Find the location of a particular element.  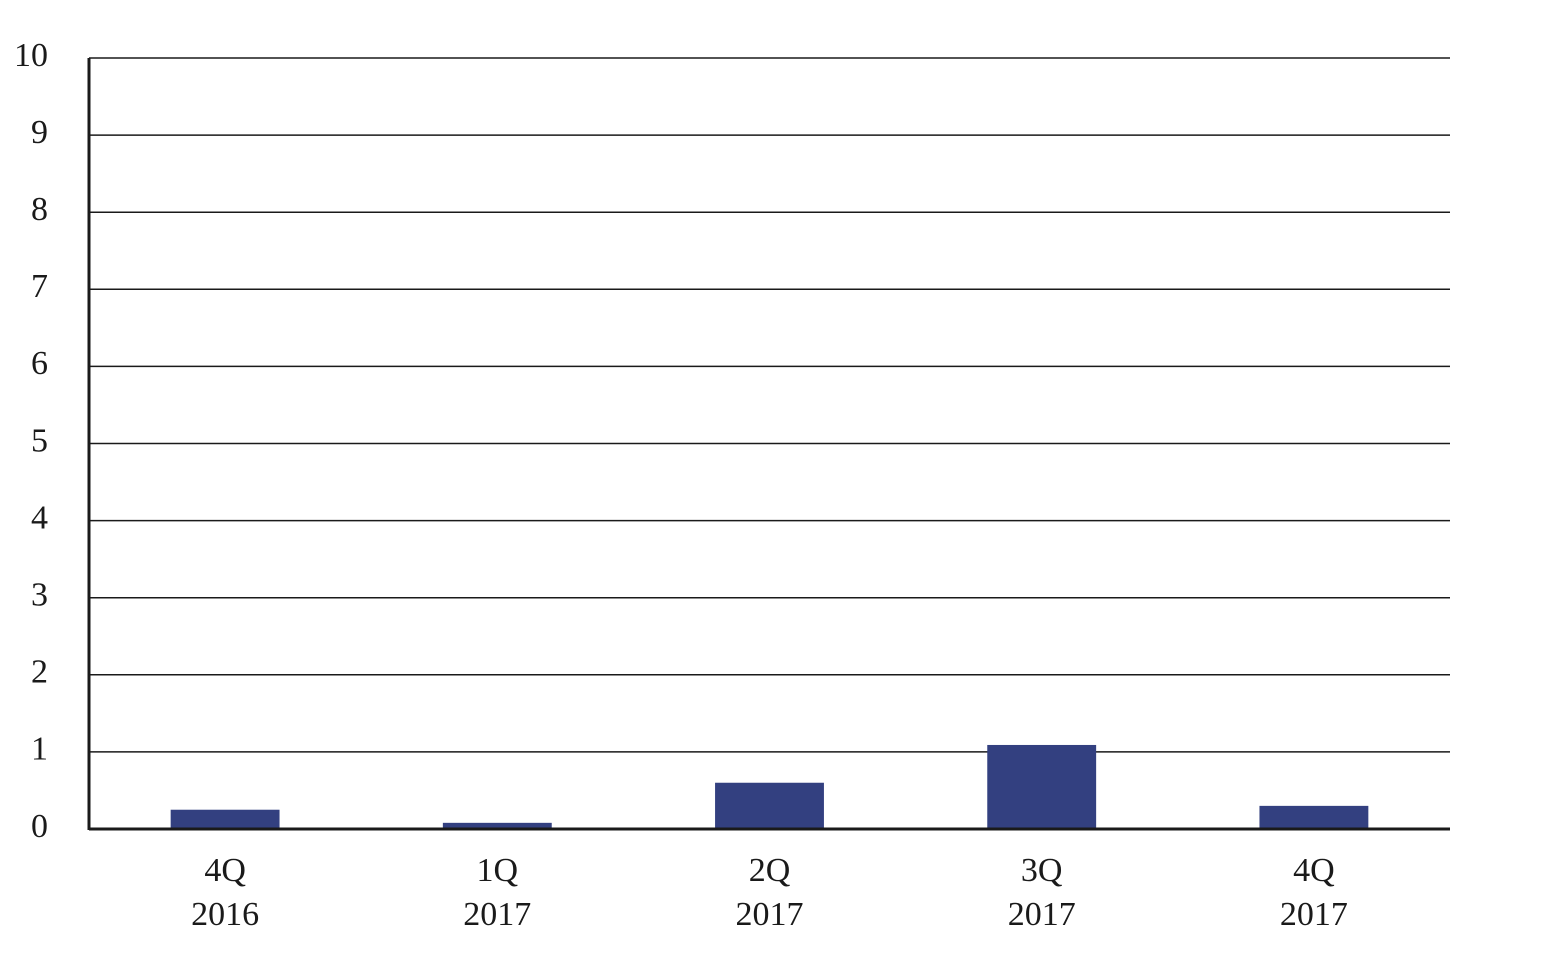

y-tick-label: 7 is located at coordinates (39, 286).